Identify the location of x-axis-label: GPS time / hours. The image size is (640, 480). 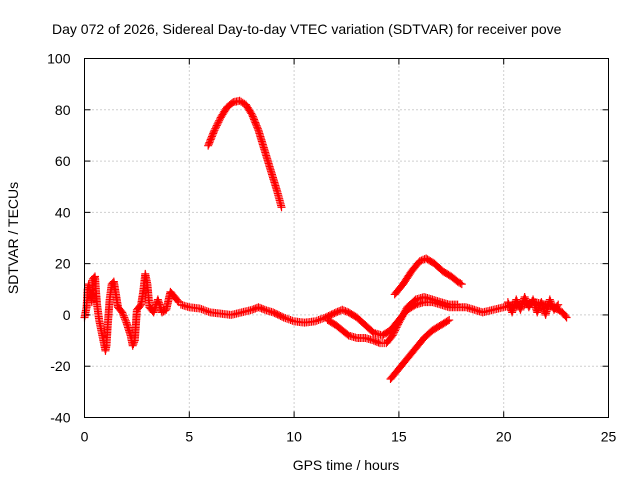
(346, 465).